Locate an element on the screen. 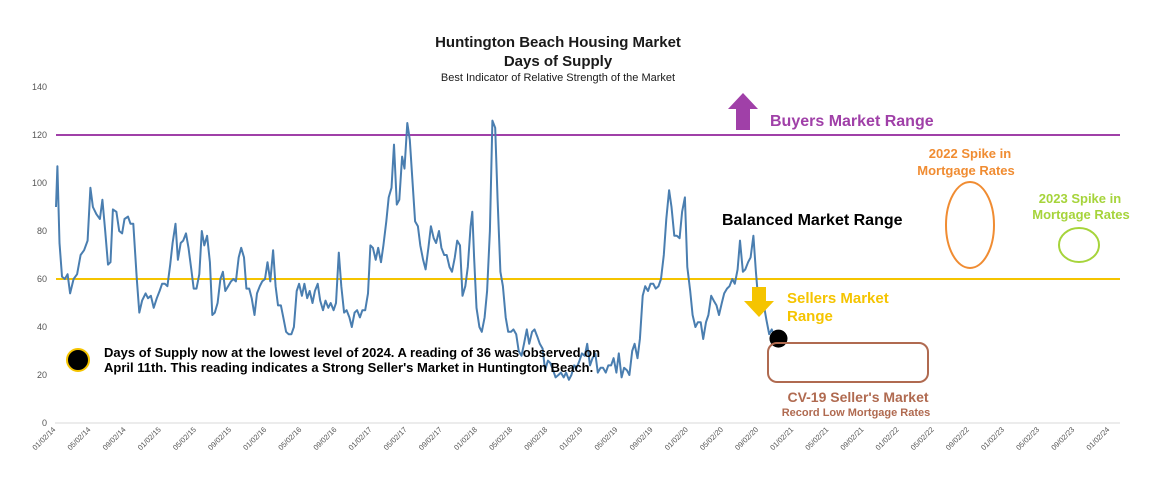  y-tick-label: 120 is located at coordinates (39, 135).